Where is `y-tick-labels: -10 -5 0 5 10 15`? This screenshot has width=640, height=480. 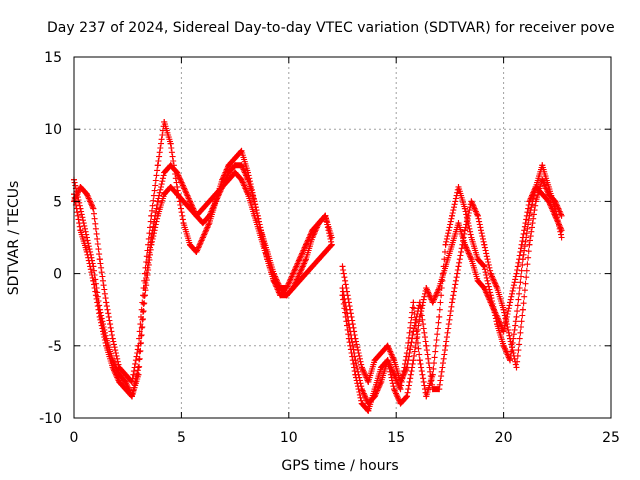
y-tick-labels: -10 -5 0 5 10 15 is located at coordinates (50, 238).